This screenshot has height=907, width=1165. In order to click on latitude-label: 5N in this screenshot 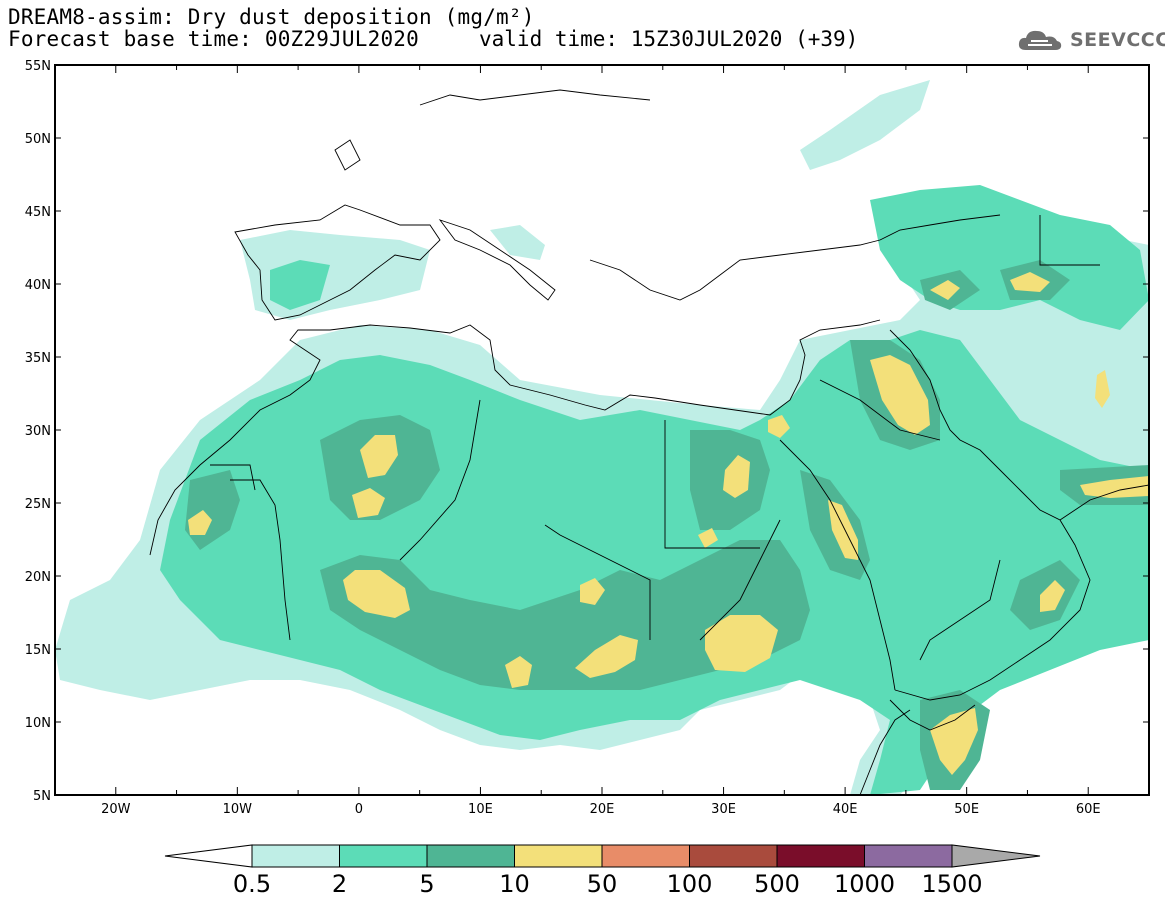, I will do `click(42, 796)`.